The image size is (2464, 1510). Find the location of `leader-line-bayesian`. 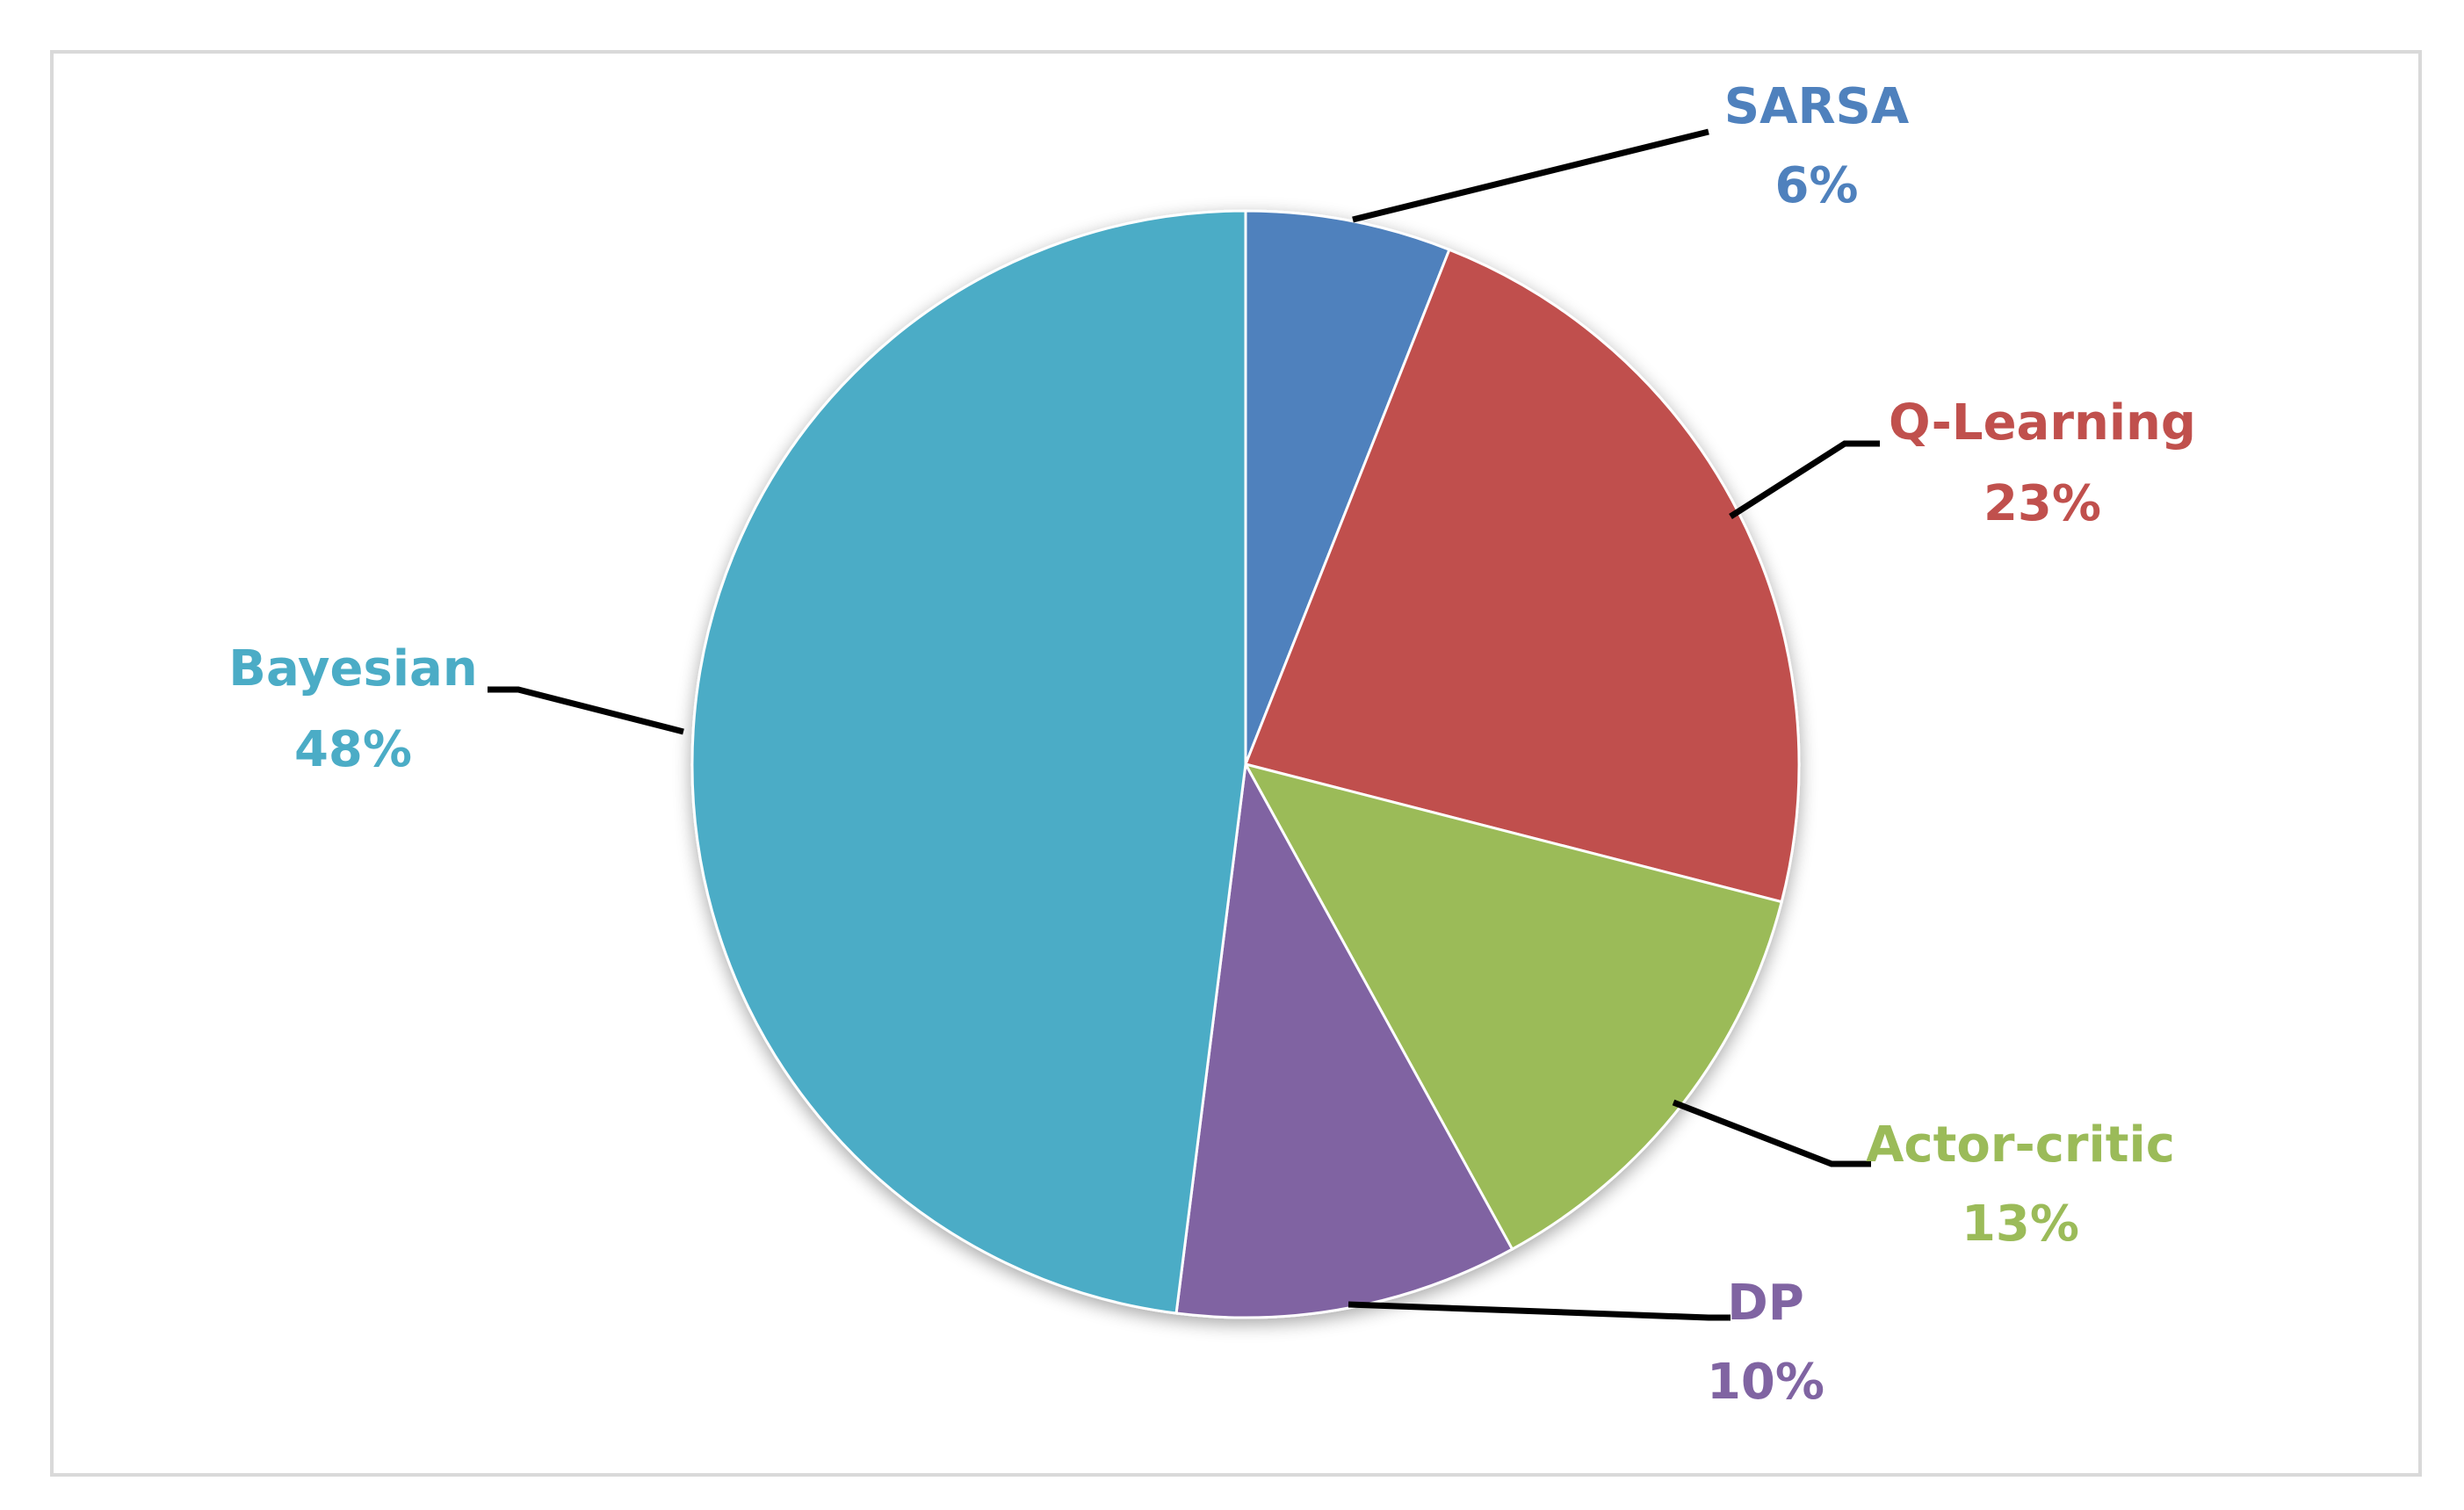

leader-line-bayesian is located at coordinates (586, 711).